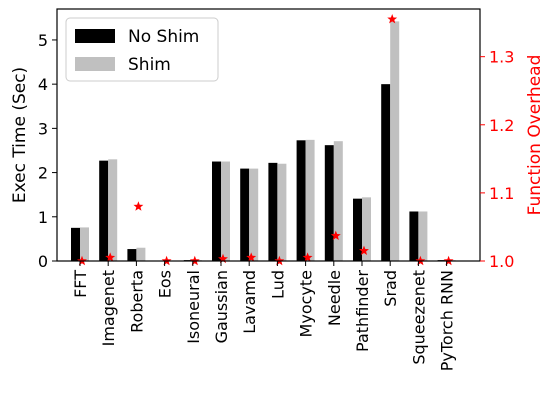 This screenshot has width=555, height=404. I want to click on y-tick-label: 4, so click(43, 84).